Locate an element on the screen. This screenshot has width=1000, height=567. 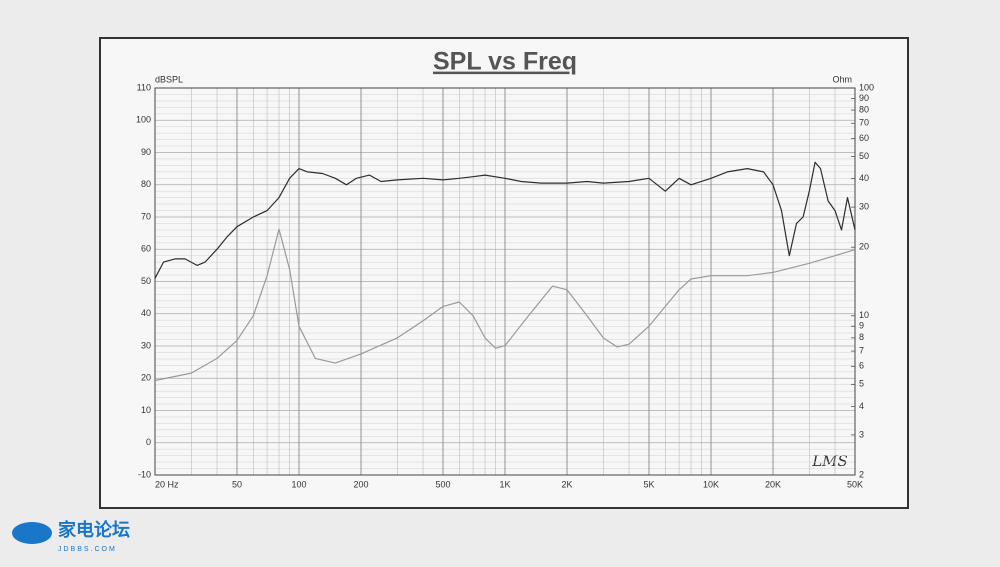
y2-tick-label: 9 is located at coordinates (861, 326).